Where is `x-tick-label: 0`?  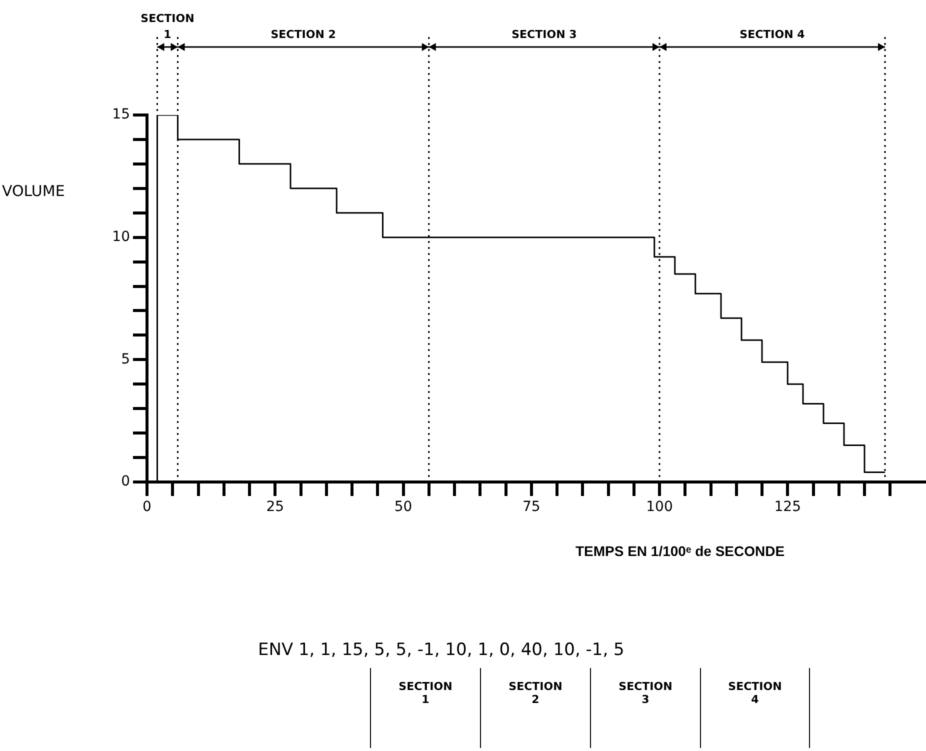
x-tick-label: 0 is located at coordinates (147, 507).